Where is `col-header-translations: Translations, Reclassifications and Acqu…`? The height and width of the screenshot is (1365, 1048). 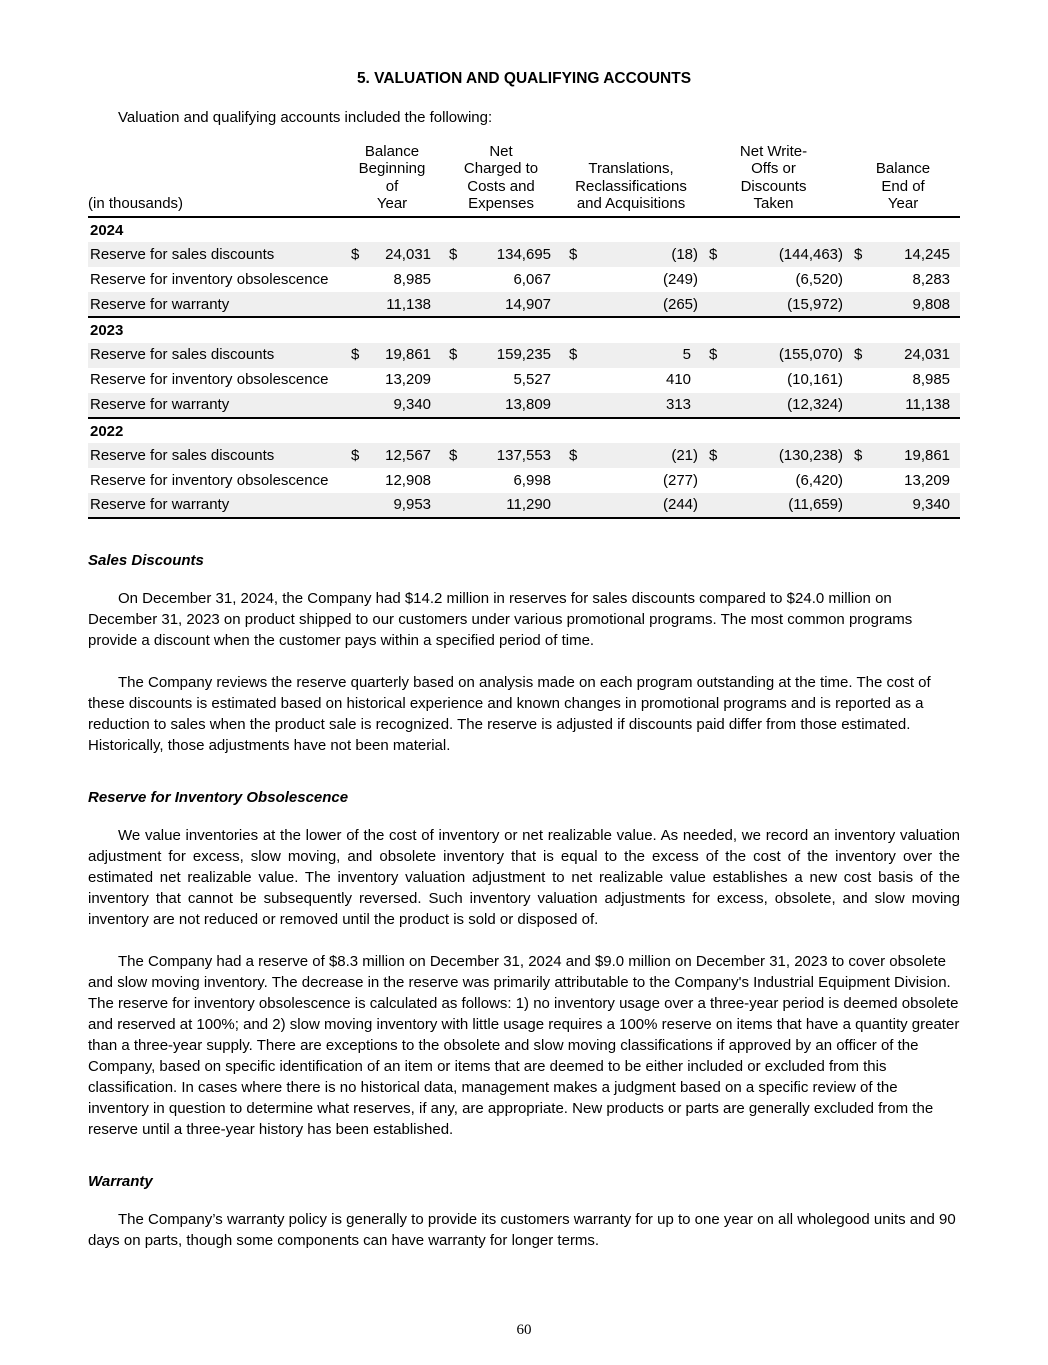 col-header-translations: Translations, Reclassifications and Acqu… is located at coordinates (631, 186).